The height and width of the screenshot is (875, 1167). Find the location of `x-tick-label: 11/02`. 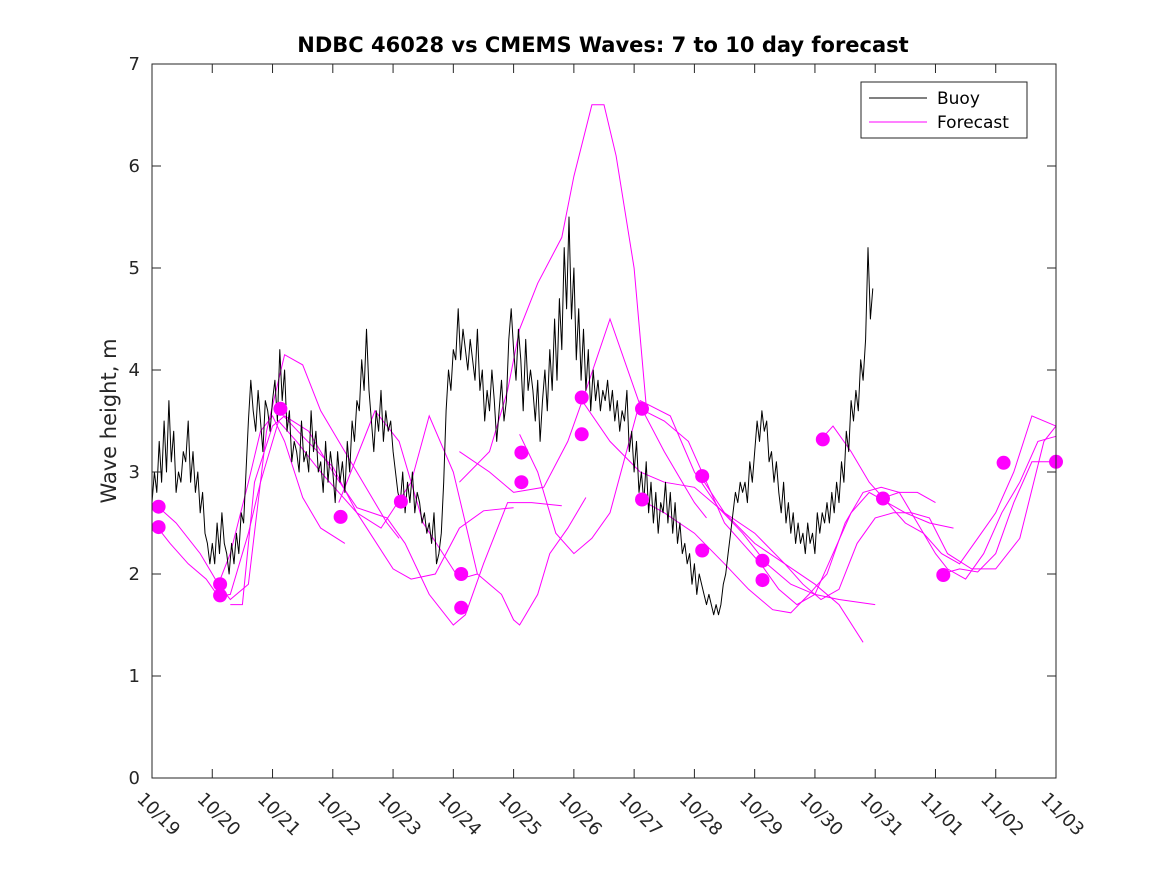

x-tick-label: 11/02 is located at coordinates (1002, 815).